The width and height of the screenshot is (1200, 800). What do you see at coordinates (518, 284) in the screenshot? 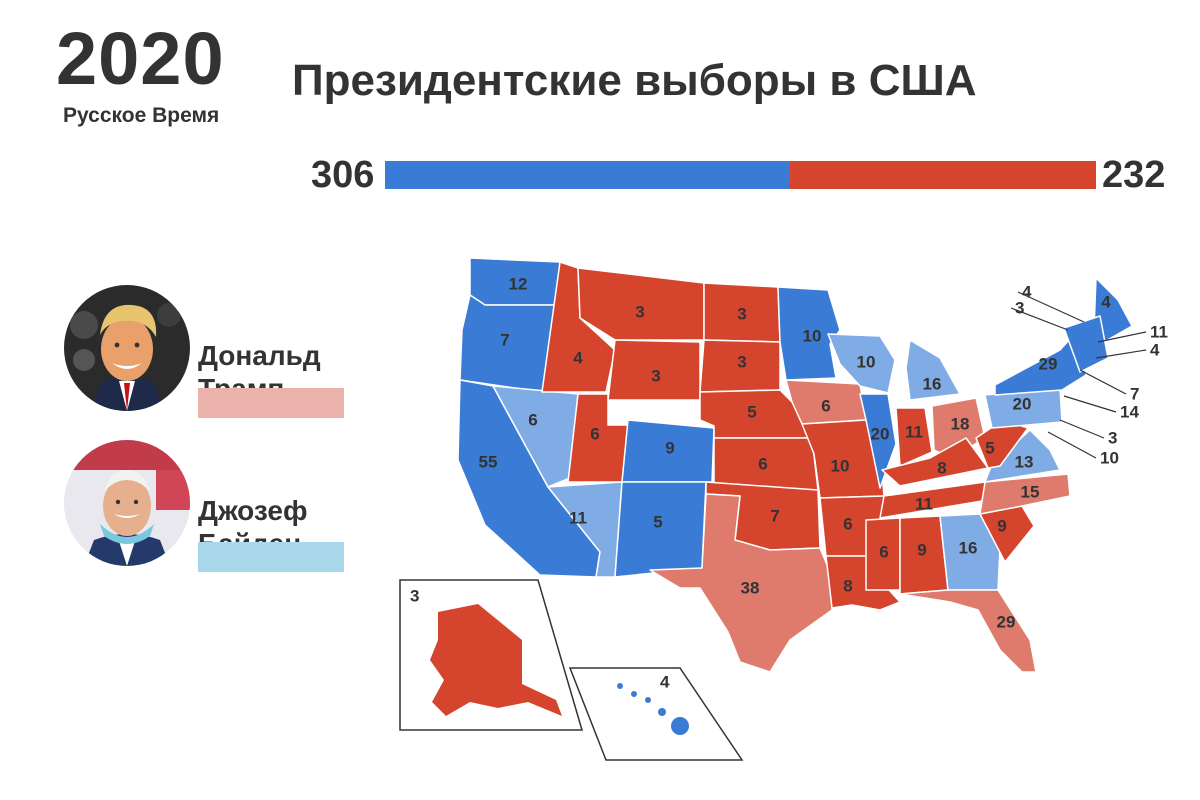
I see `electoral-votes-wa: 12` at bounding box center [518, 284].